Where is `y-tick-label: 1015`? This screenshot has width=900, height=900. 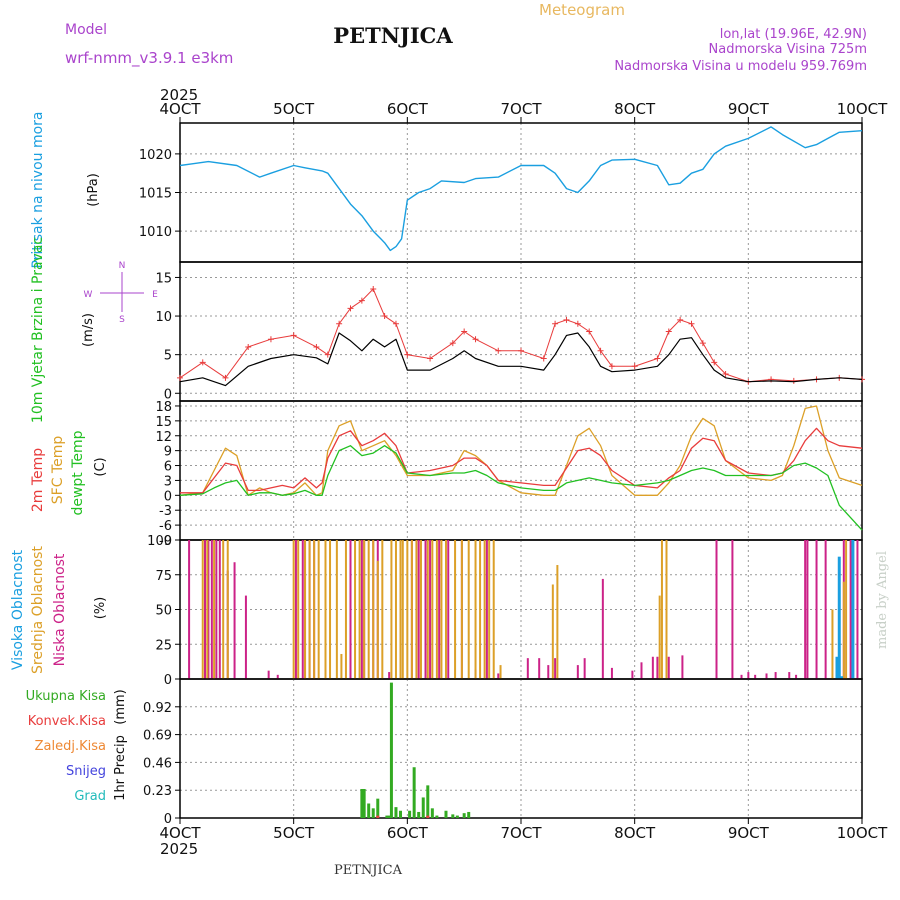
y-tick-label: 1015 is located at coordinates (155, 194).